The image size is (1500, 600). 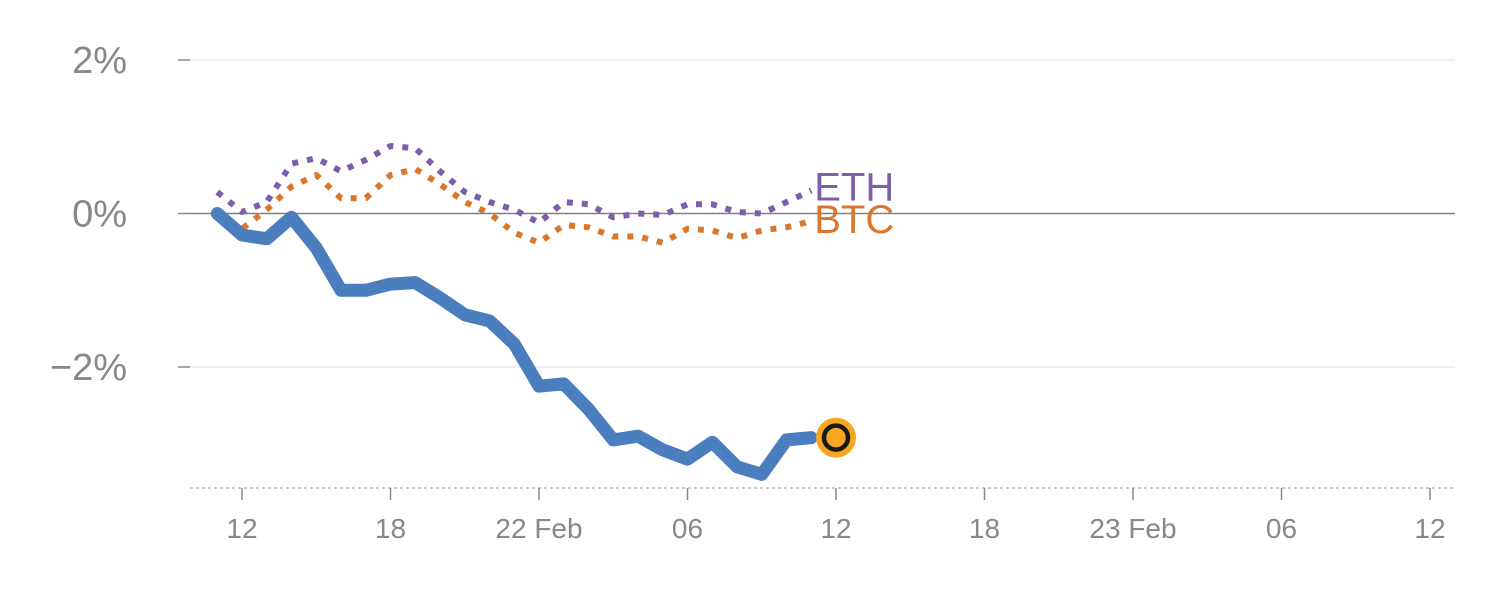 I want to click on latest-point-marker, so click(x=836, y=437).